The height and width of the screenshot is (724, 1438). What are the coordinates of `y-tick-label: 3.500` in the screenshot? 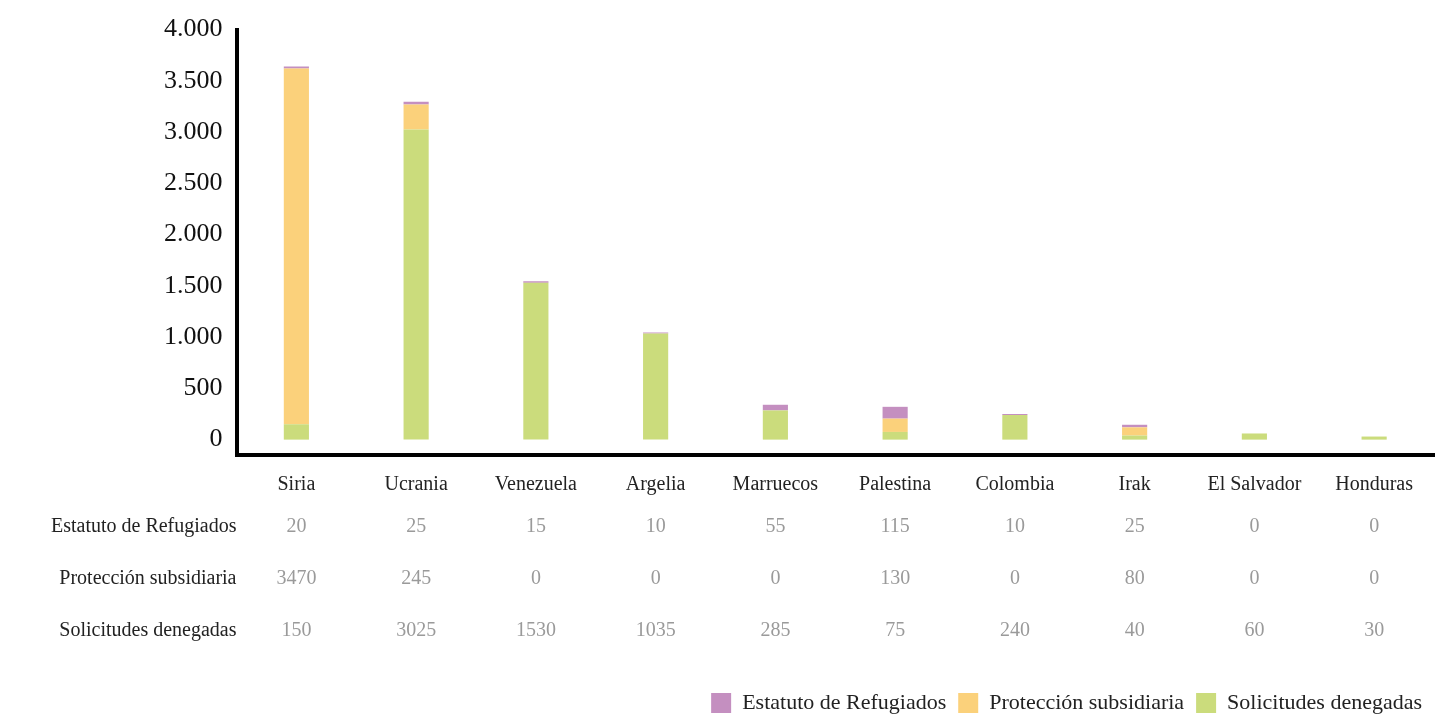 It's located at (193, 79).